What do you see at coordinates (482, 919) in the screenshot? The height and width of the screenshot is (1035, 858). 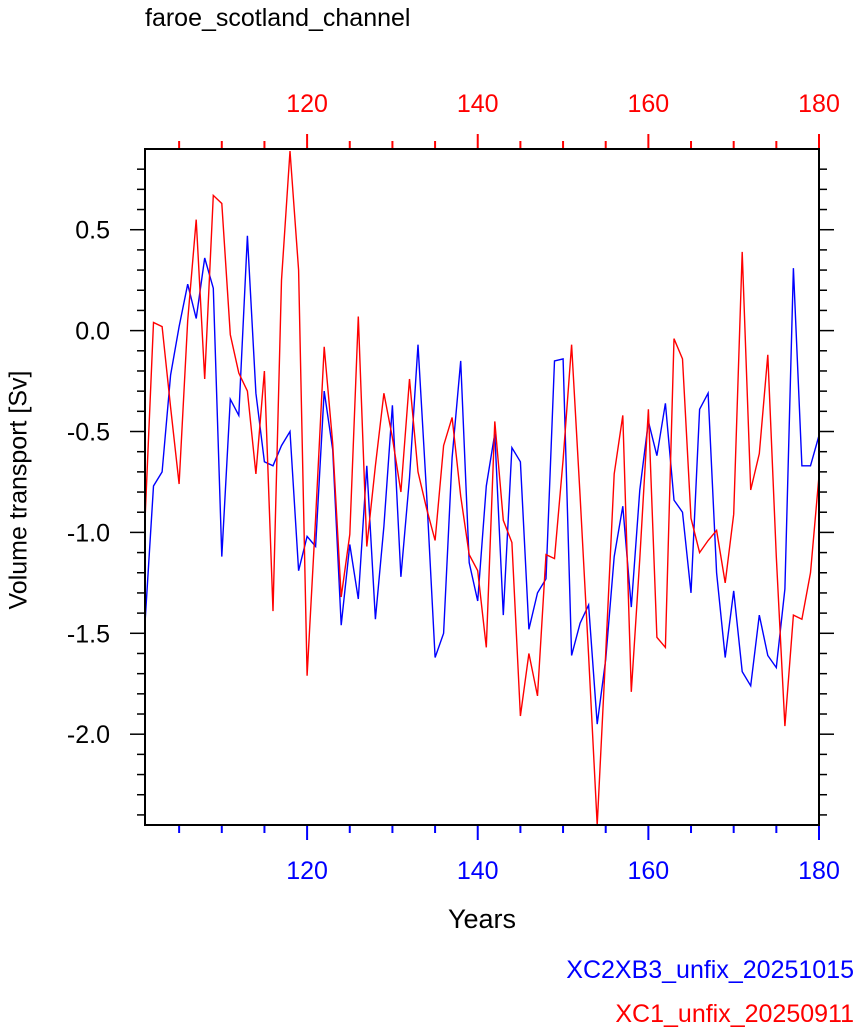 I see `x-axis-label: Years` at bounding box center [482, 919].